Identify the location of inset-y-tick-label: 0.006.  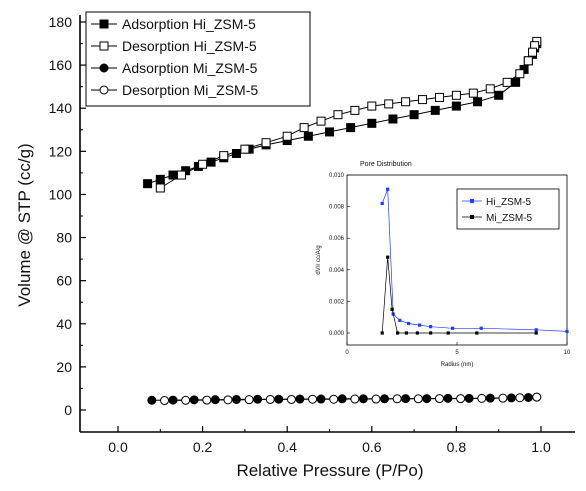
(337, 239).